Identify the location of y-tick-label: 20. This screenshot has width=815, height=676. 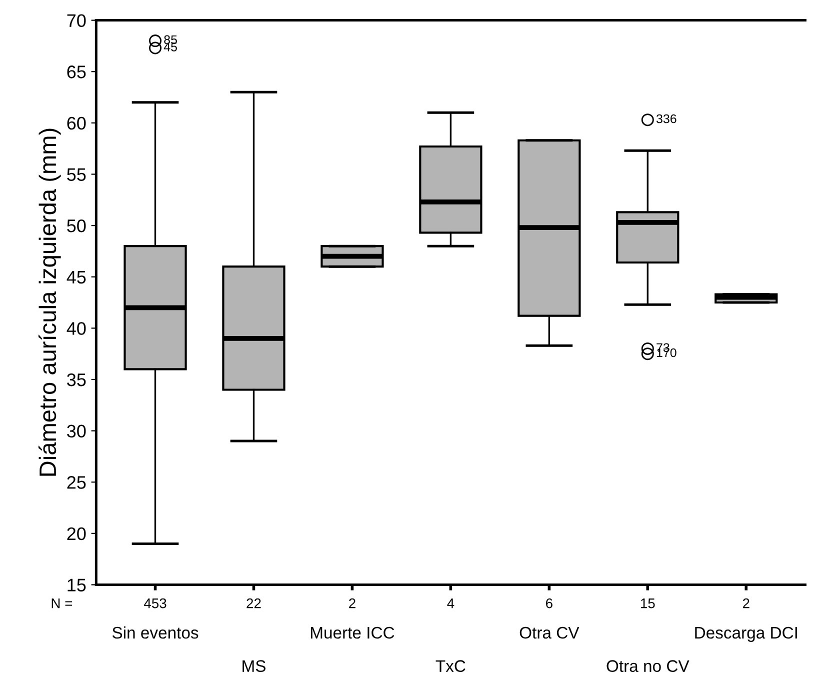
(76, 533).